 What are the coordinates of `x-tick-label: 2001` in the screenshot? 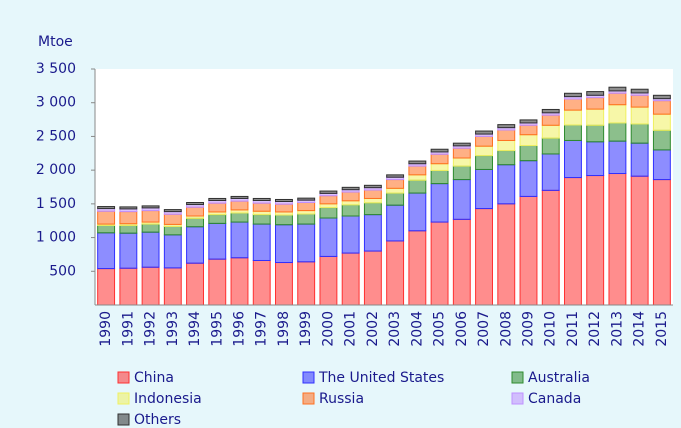 It's located at (351, 329).